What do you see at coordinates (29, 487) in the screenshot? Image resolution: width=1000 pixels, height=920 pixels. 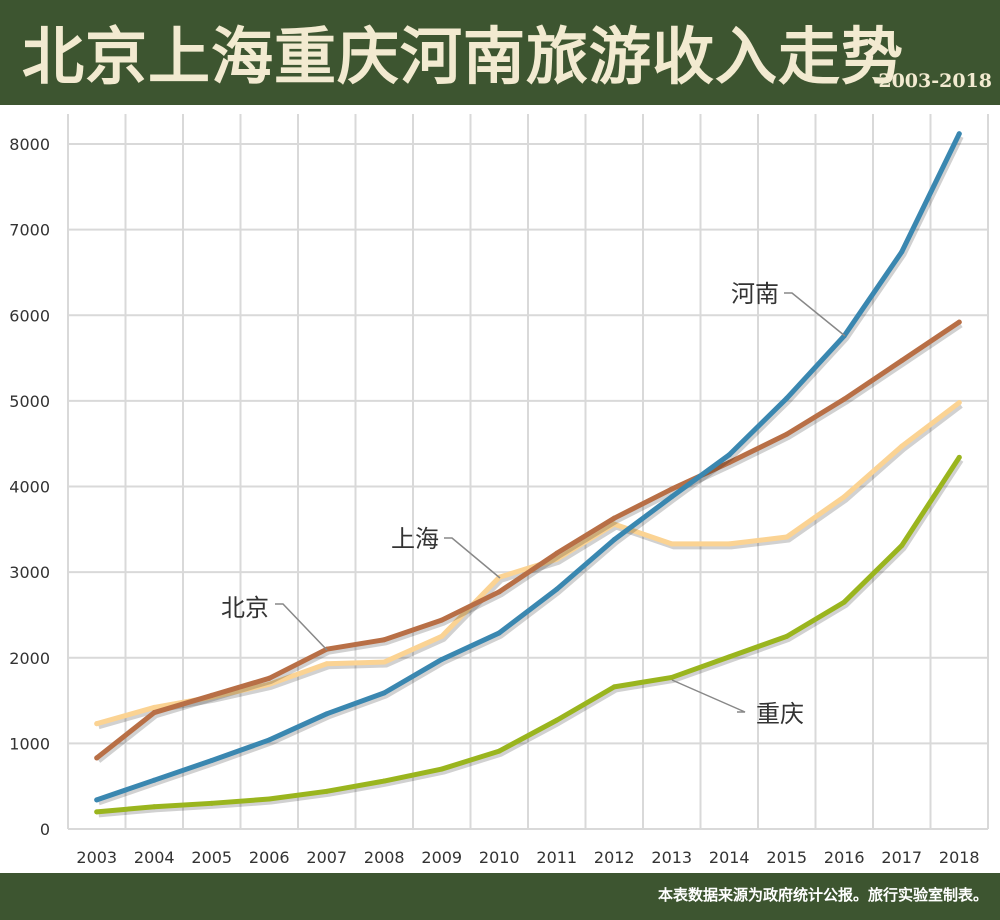 I see `y-tick-label: 4000` at bounding box center [29, 487].